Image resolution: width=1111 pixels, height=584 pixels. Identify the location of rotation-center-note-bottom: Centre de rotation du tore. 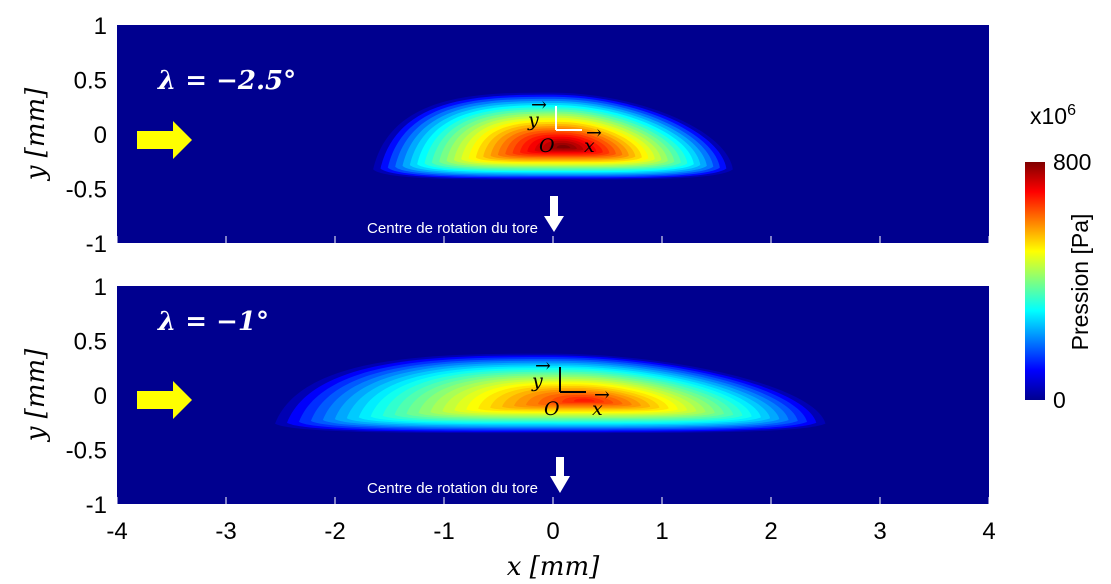
(452, 488).